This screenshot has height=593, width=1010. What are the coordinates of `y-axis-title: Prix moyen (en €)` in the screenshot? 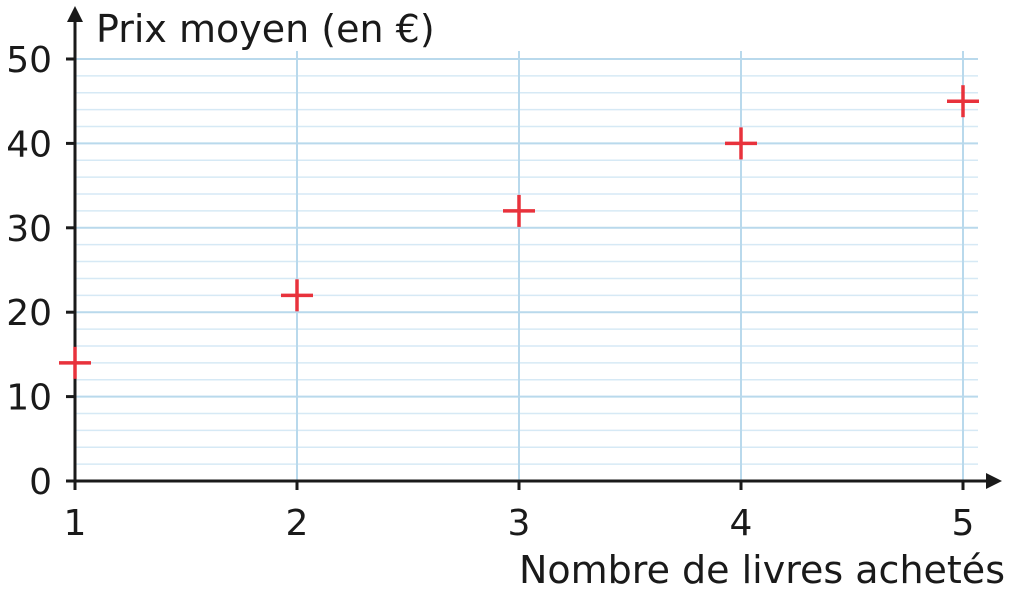 It's located at (265, 29).